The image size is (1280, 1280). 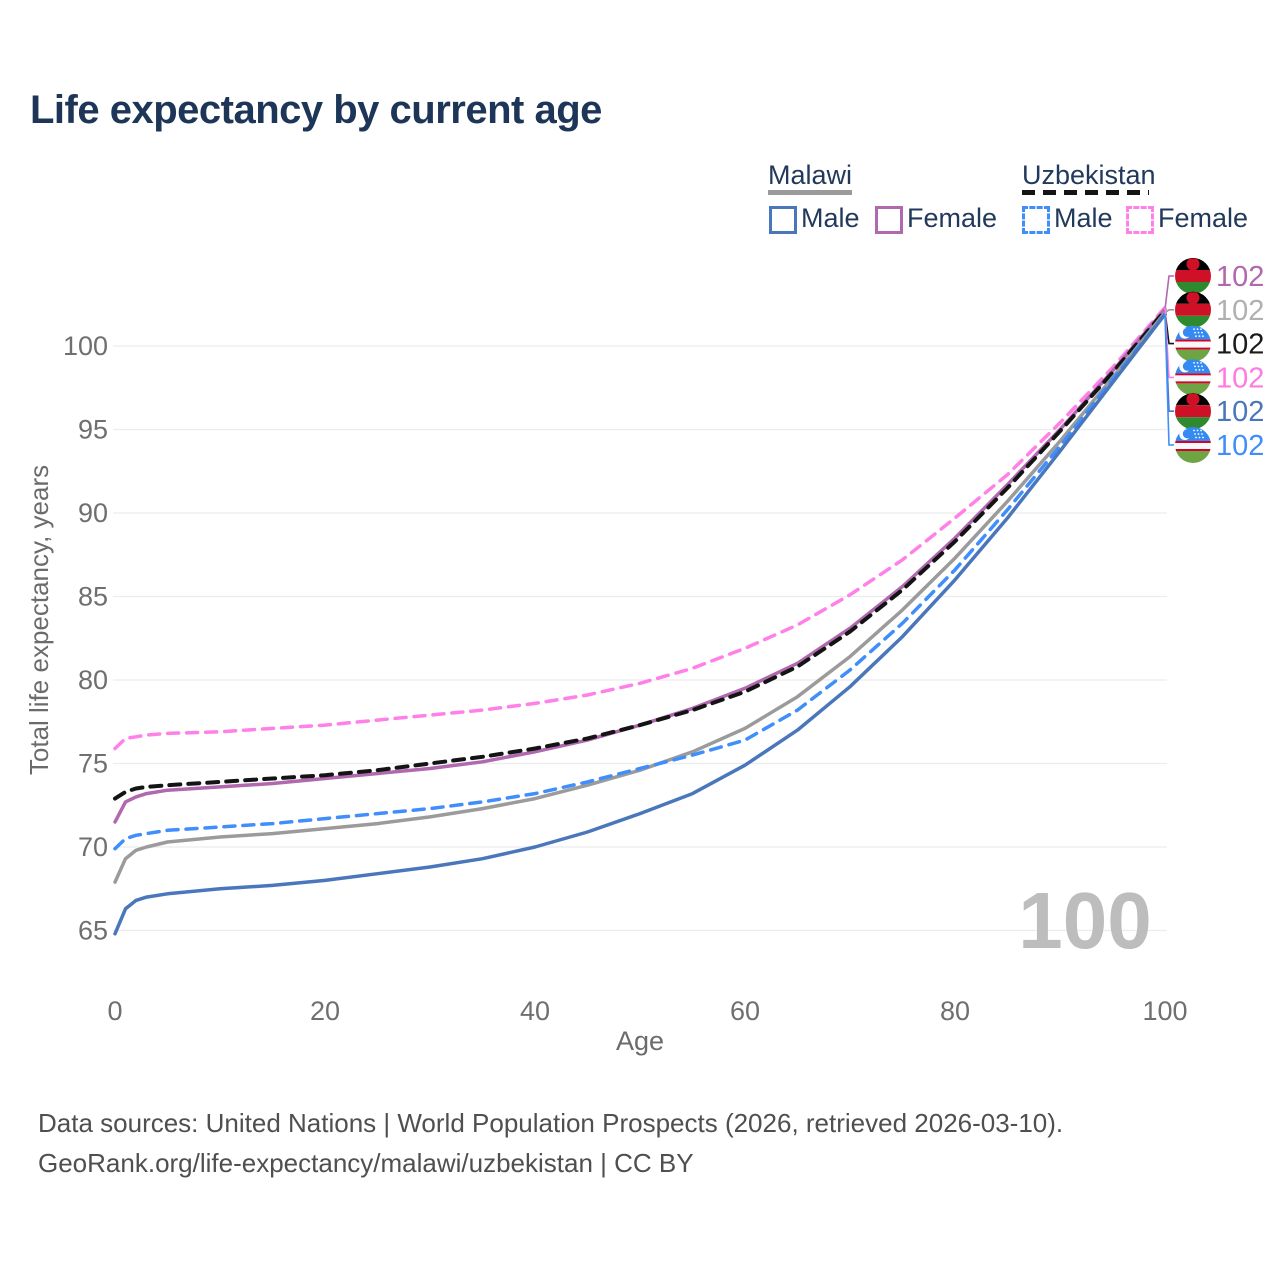 What do you see at coordinates (1240, 311) in the screenshot?
I see `end-label-value-malawi: 102` at bounding box center [1240, 311].